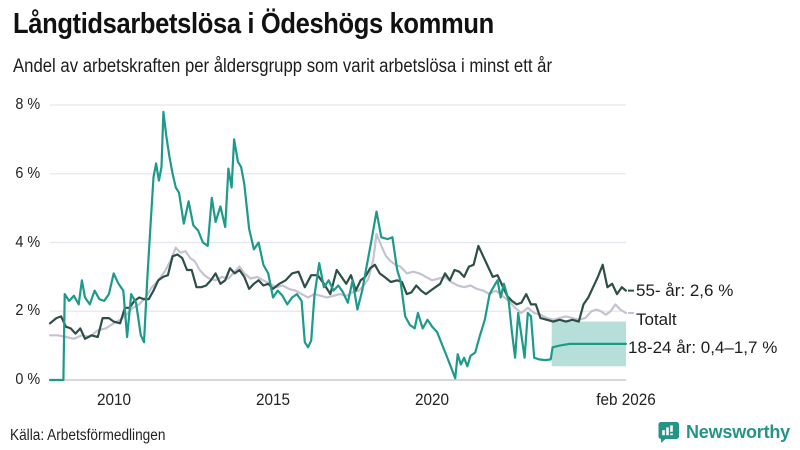 The width and height of the screenshot is (800, 450). Describe the element at coordinates (28, 104) in the screenshot. I see `y-tick-label: 8 %` at that location.